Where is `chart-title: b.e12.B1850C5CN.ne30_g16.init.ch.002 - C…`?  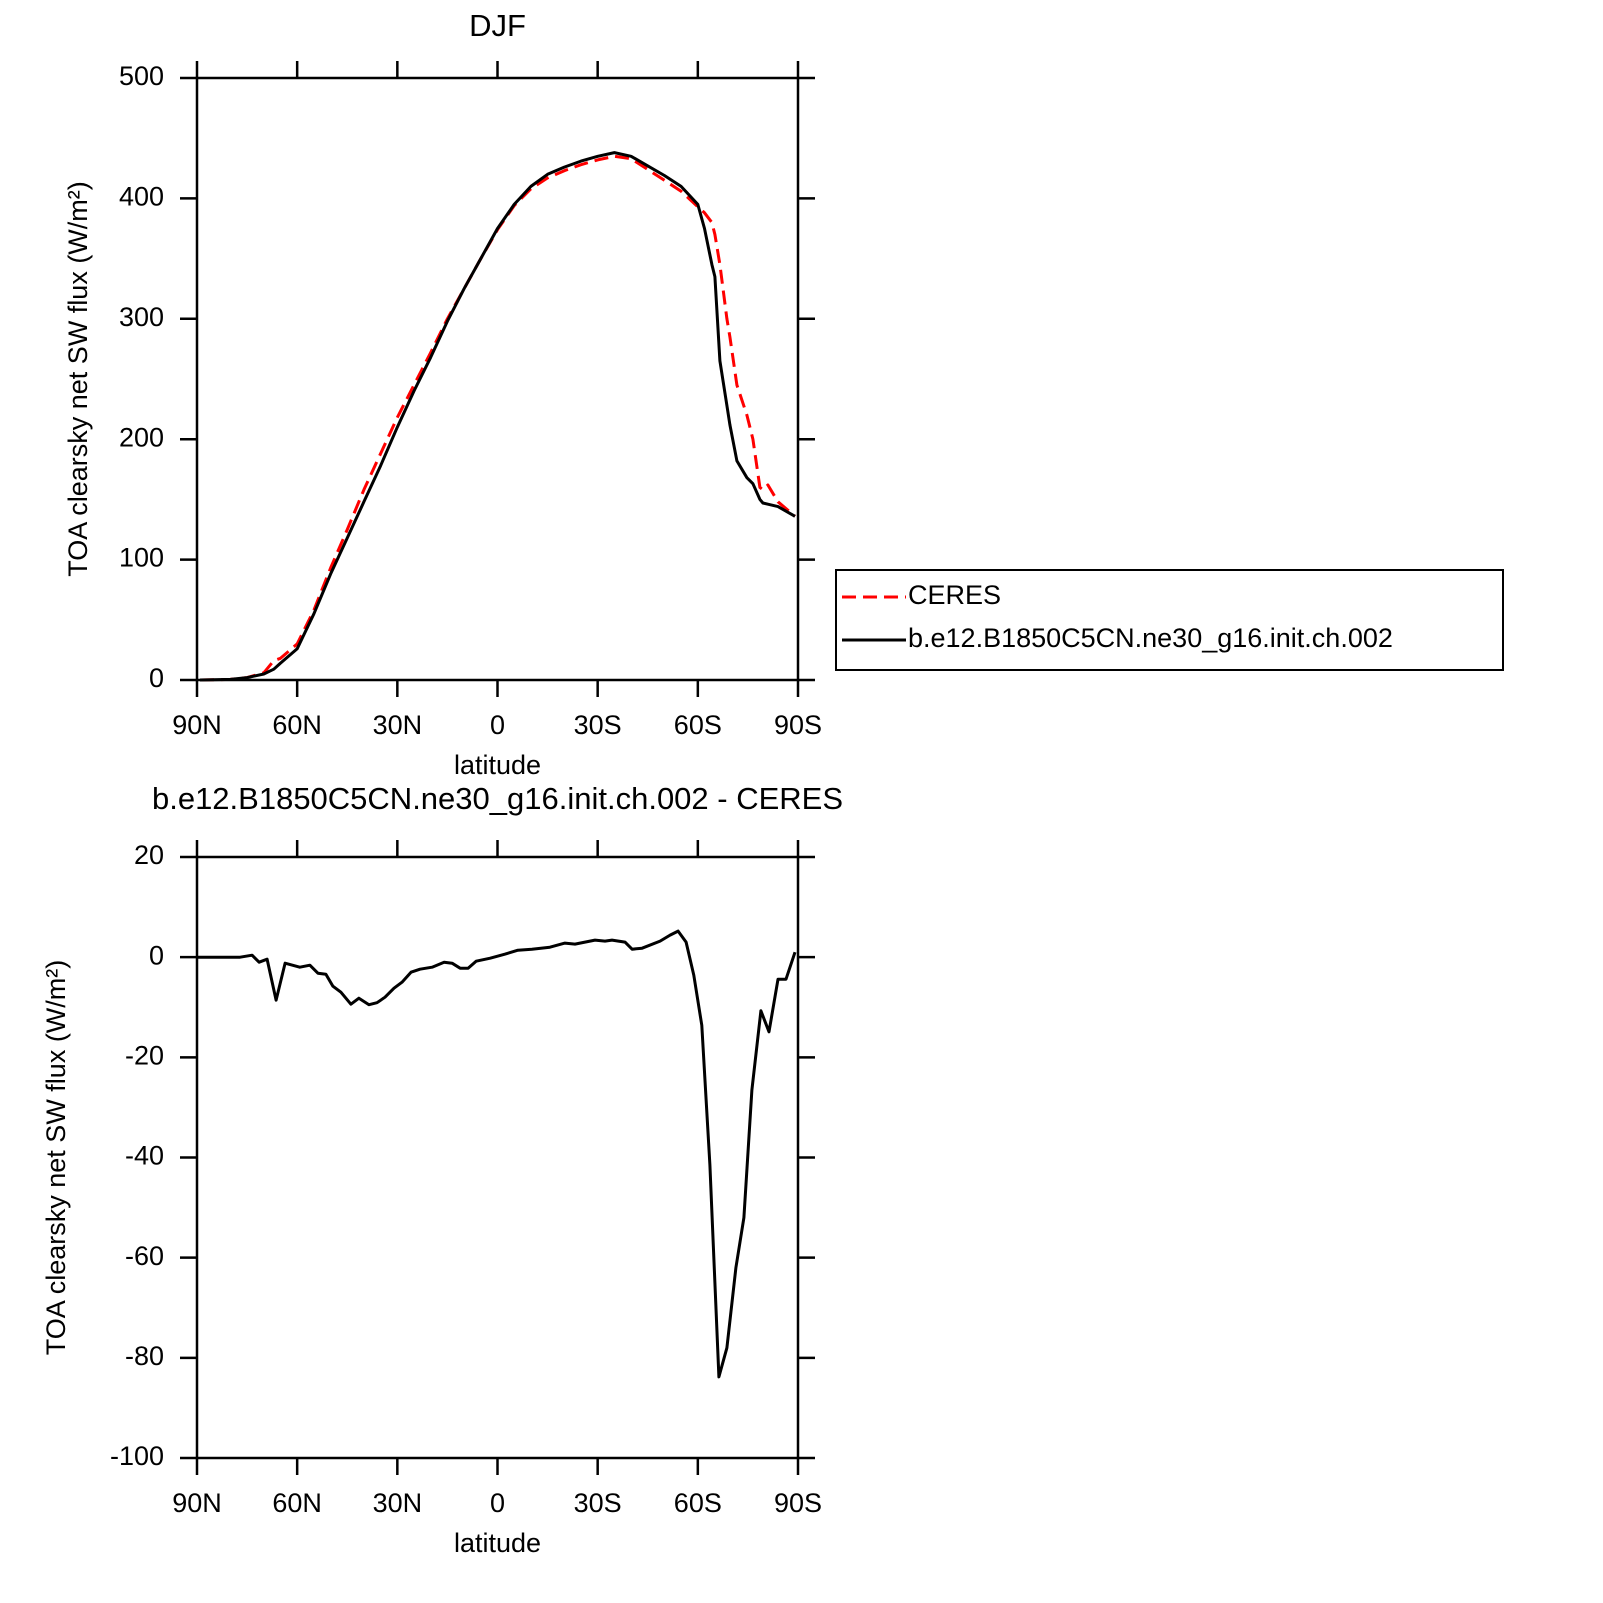
chart-title: b.e12.B1850C5CN.ne30_g16.init.ch.002 - C… is located at coordinates (497, 798).